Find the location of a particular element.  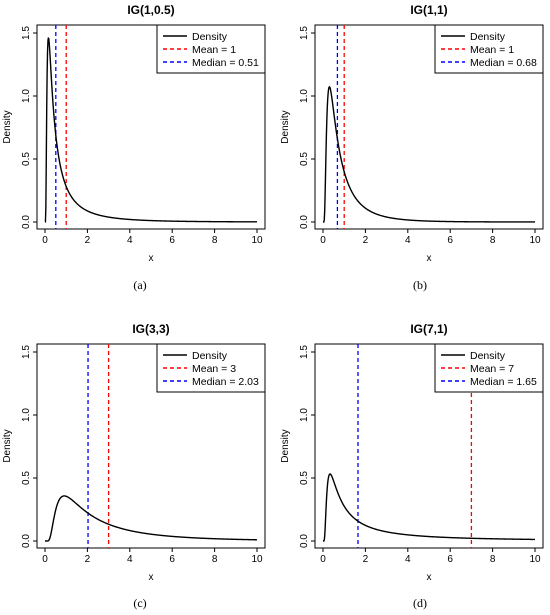

caption-d: (d) is located at coordinates (420, 603).